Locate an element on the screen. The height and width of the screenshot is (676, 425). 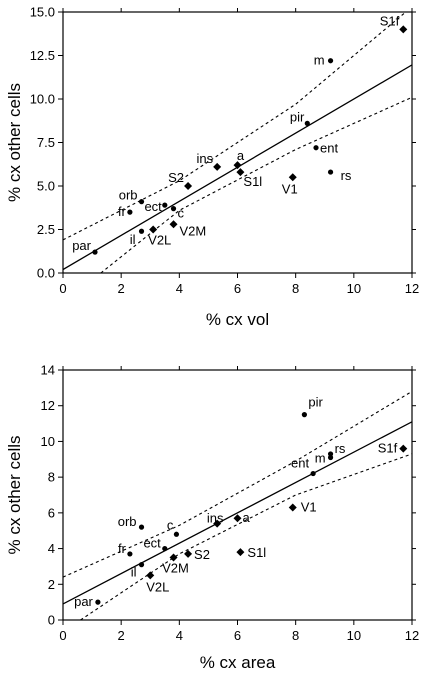
point-label: orb is located at coordinates (127, 521).